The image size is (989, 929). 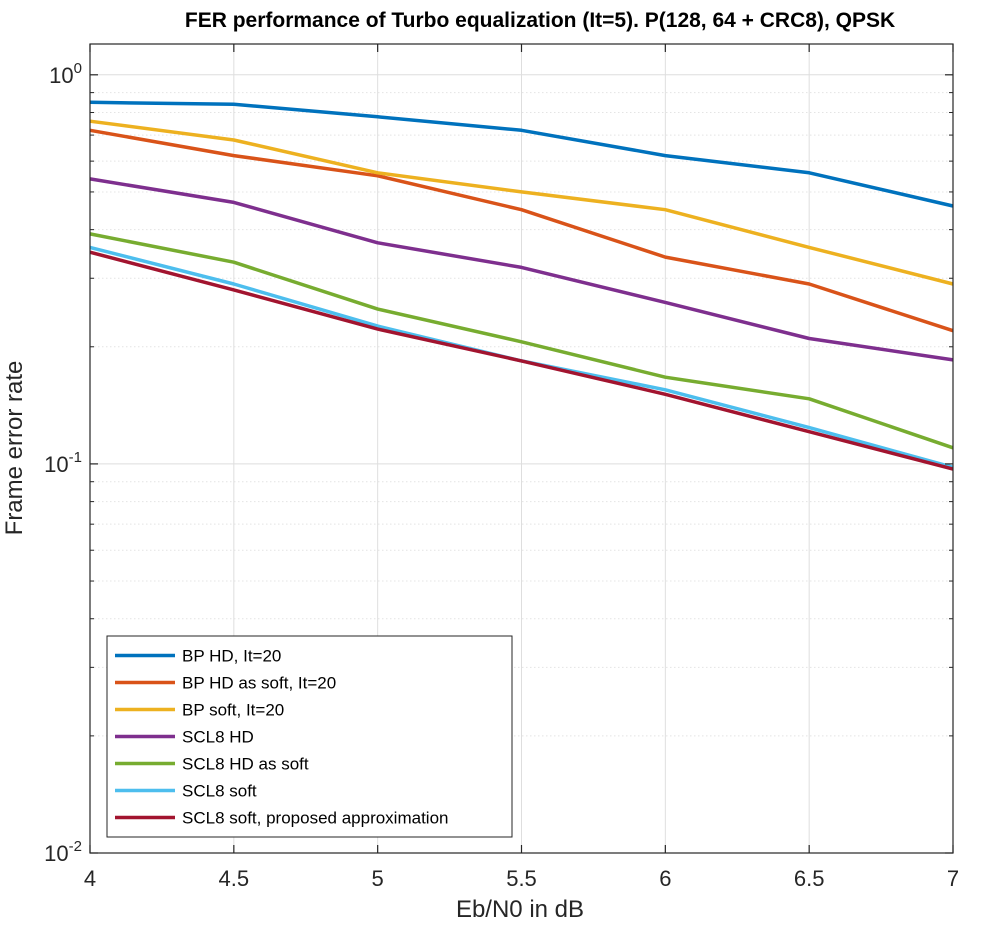 What do you see at coordinates (520, 909) in the screenshot?
I see `x-axis-label: Eb/N0 in dB` at bounding box center [520, 909].